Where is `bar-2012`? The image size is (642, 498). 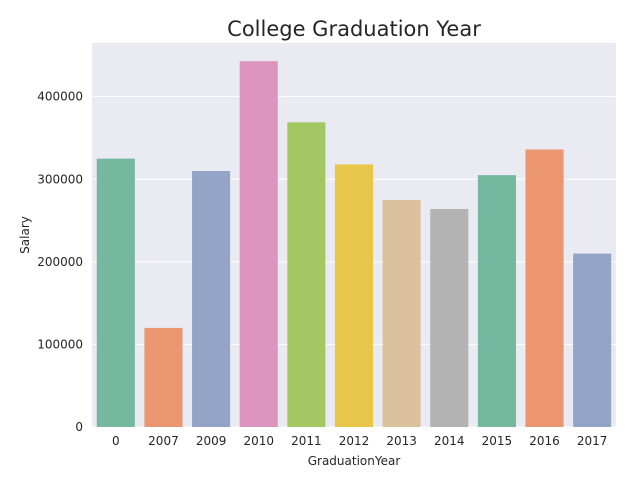 bar-2012 is located at coordinates (354, 295).